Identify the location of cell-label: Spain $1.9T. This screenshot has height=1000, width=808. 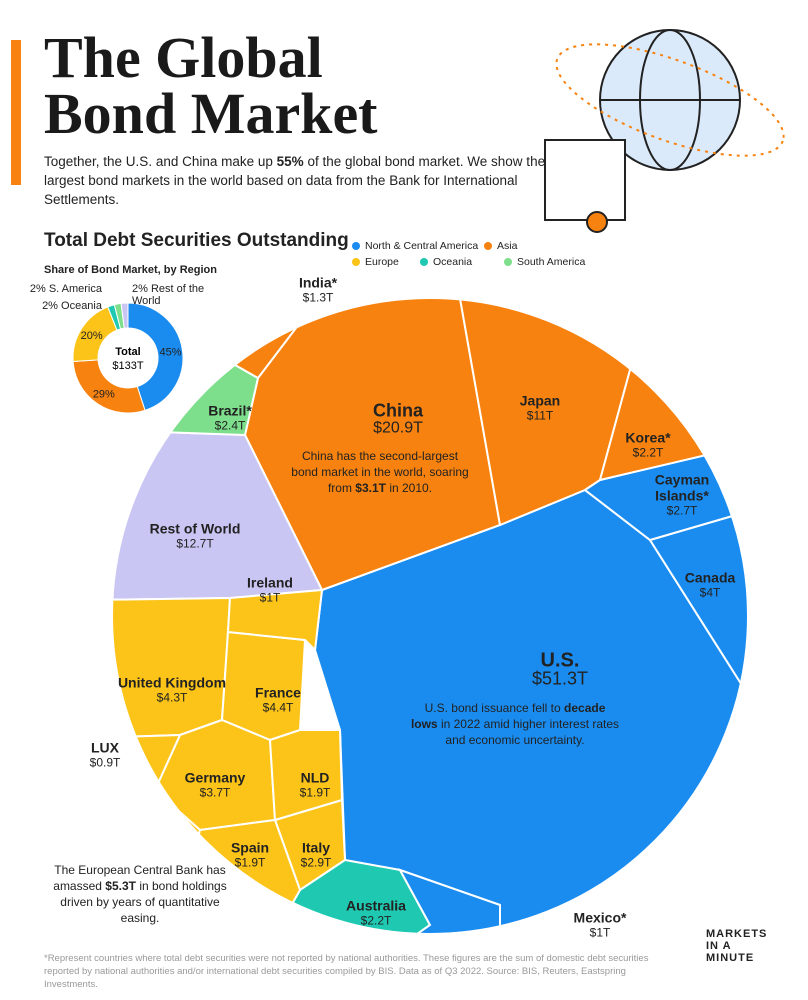
(250, 855).